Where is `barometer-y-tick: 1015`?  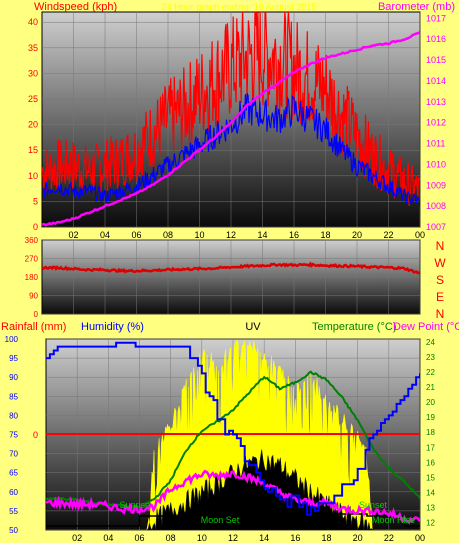
barometer-y-tick: 1015 is located at coordinates (436, 60).